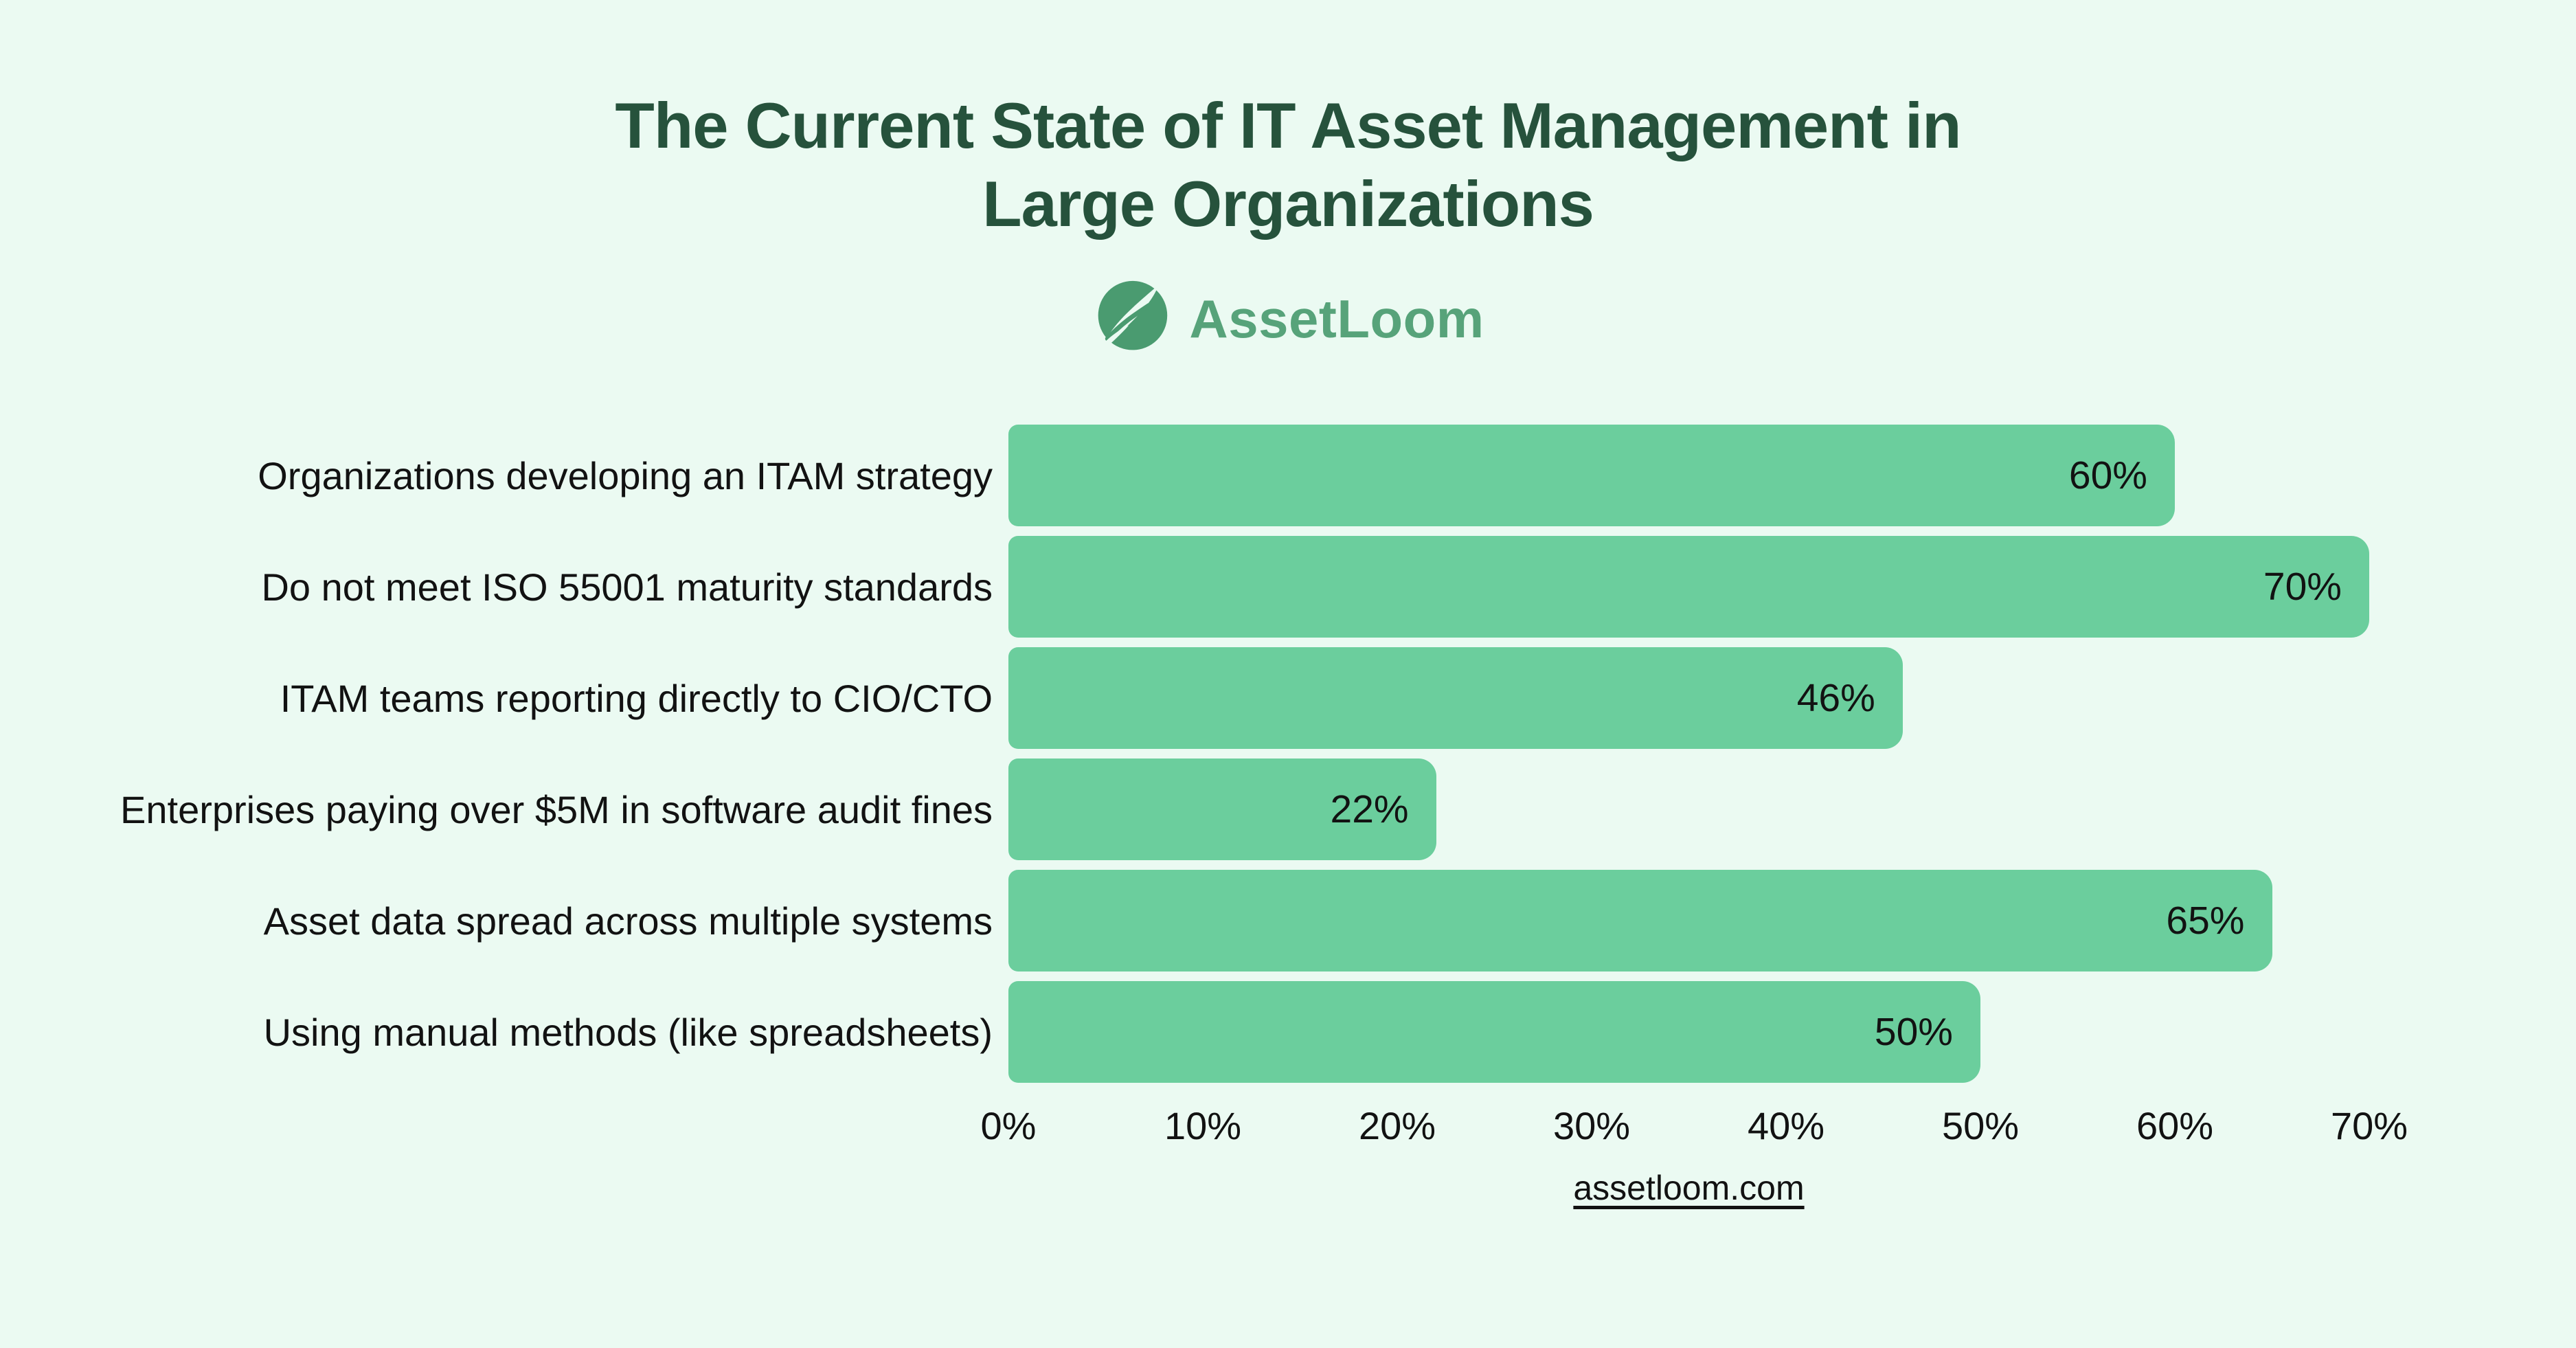  Describe the element at coordinates (636, 698) in the screenshot. I see `category-label: ITAM teams reporting directly to CIO/CTO` at that location.